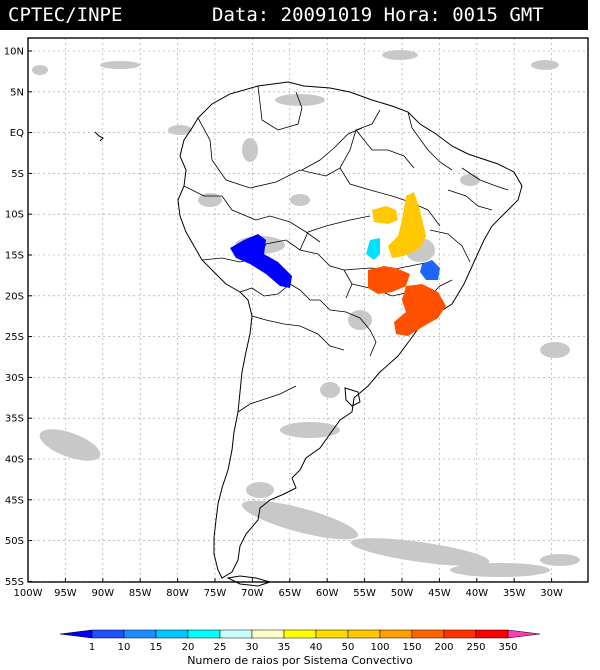  What do you see at coordinates (284, 647) in the screenshot?
I see `colorbar-label: 35` at bounding box center [284, 647].